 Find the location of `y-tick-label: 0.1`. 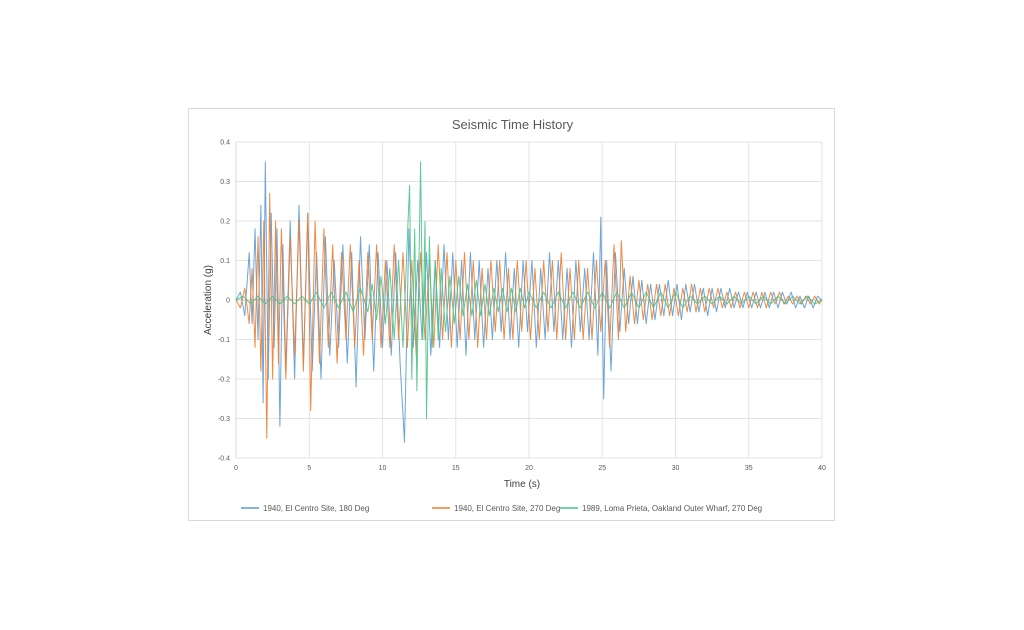

y-tick-label: 0.1 is located at coordinates (225, 261).